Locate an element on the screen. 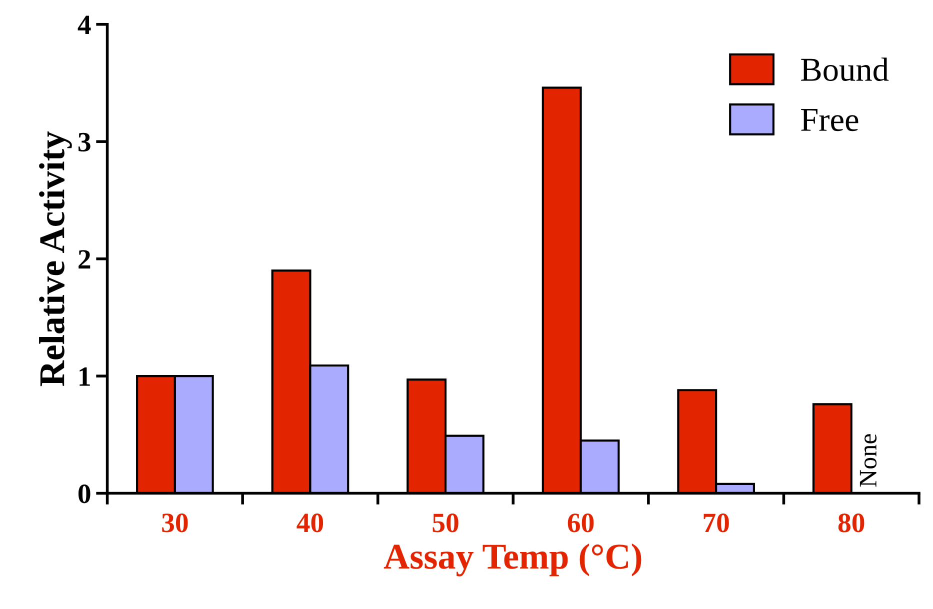 The width and height of the screenshot is (933, 609). y-tick-label: 2 is located at coordinates (84, 259).